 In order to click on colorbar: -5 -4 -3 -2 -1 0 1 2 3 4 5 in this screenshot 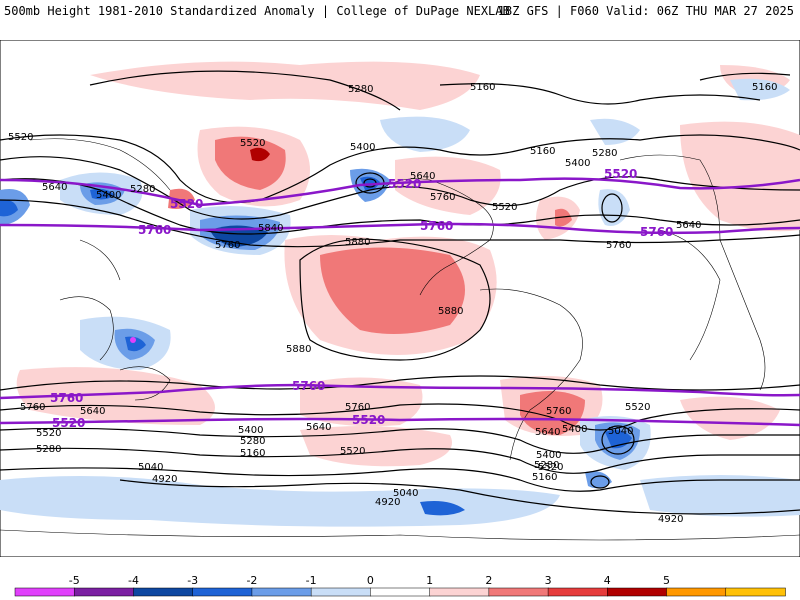, I will do `click(400, 585)`.